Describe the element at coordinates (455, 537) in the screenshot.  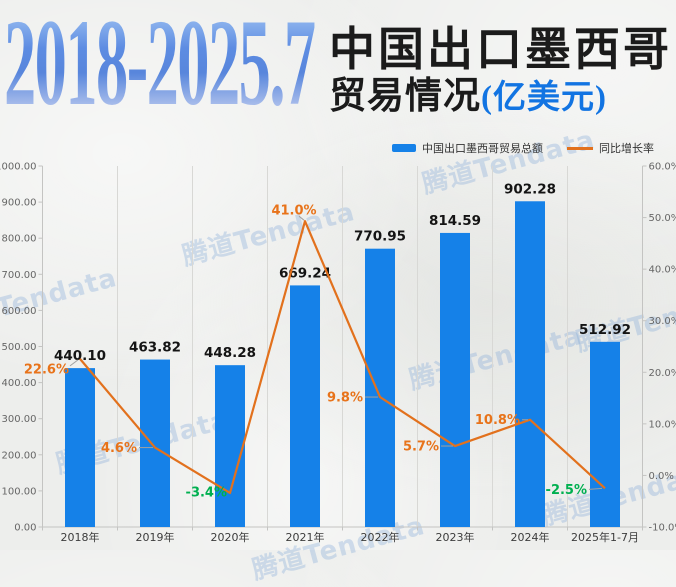
I see `x-axis-category-label: 2023年` at that location.